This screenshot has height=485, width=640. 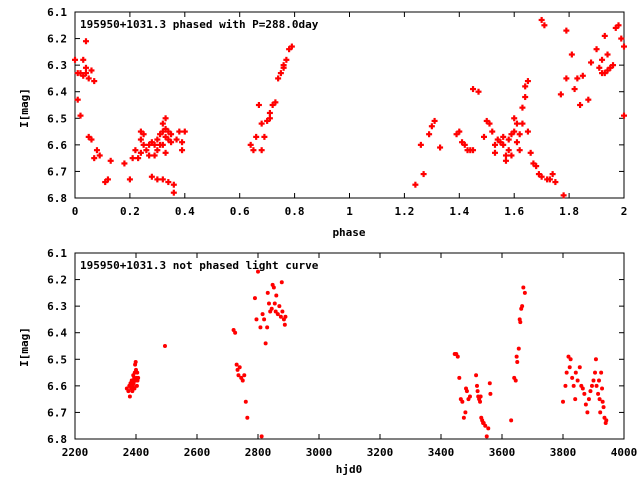 I want to click on phased-x-tick-label: 1.2, so click(x=404, y=211).